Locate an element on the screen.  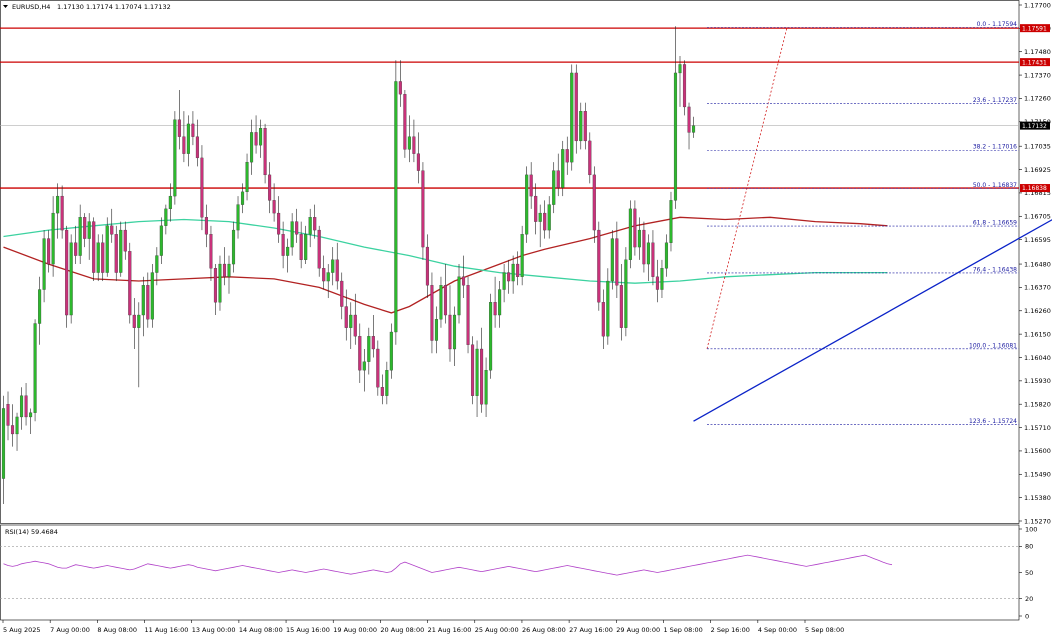
price-axis-label: 1.16040 is located at coordinates (1037, 358).